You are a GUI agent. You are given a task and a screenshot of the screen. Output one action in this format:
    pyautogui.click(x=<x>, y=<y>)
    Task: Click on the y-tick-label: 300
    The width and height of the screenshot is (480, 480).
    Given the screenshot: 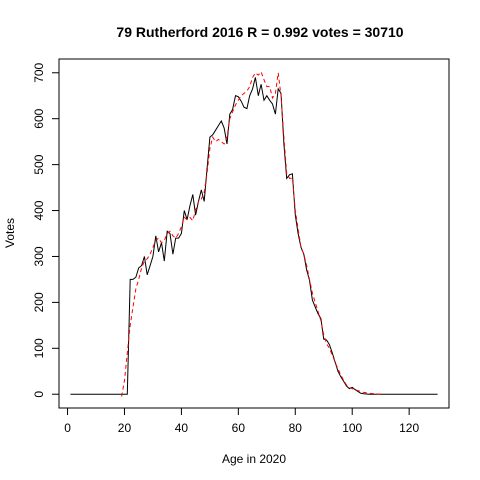 What is the action you would take?
    pyautogui.click(x=39, y=256)
    